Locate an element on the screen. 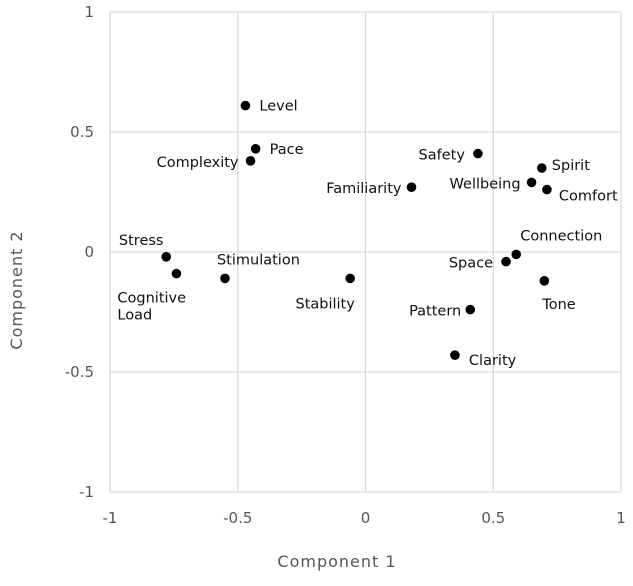 Image resolution: width=633 pixels, height=586 pixels. point-label-stability: Stability is located at coordinates (325, 304).